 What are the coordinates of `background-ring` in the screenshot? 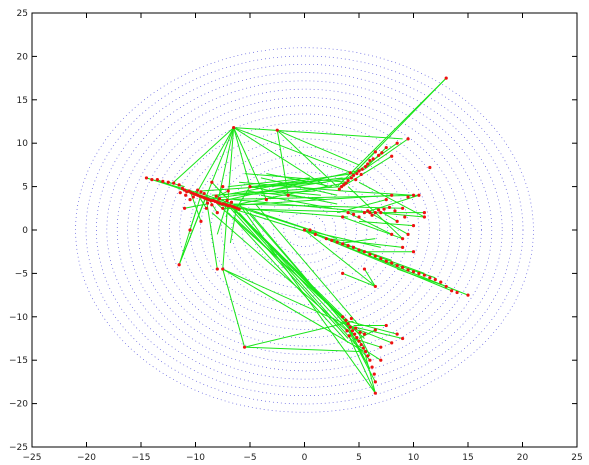 It's located at (304, 230).